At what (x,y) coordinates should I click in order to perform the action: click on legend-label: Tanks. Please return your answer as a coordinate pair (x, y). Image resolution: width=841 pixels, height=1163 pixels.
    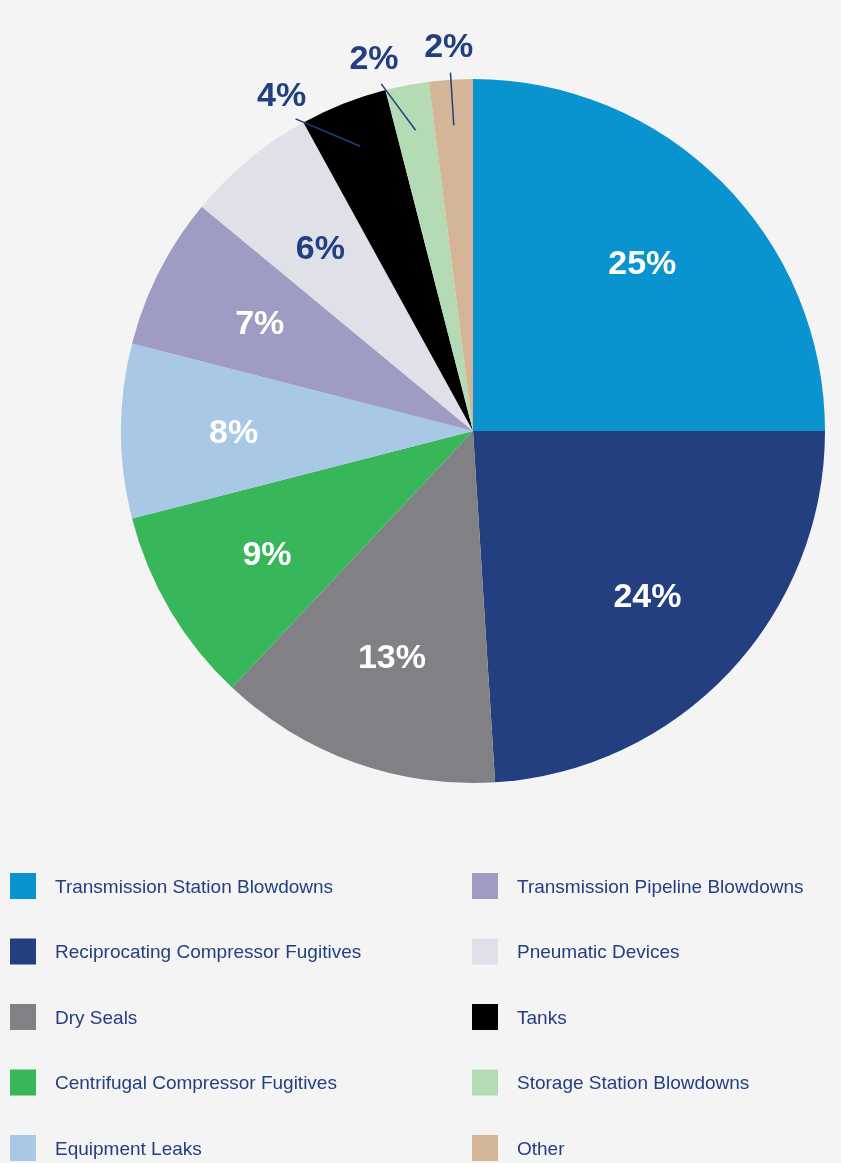
    Looking at the image, I should click on (542, 1017).